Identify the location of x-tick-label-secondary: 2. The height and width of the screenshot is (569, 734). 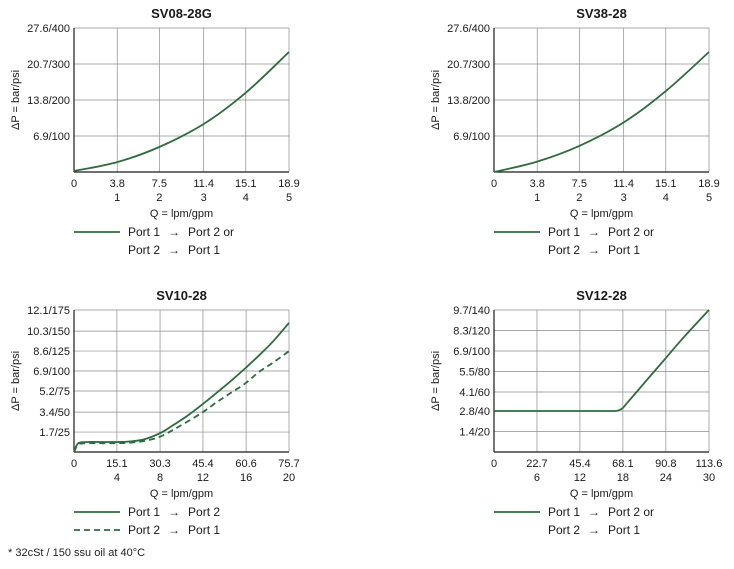
(579, 198).